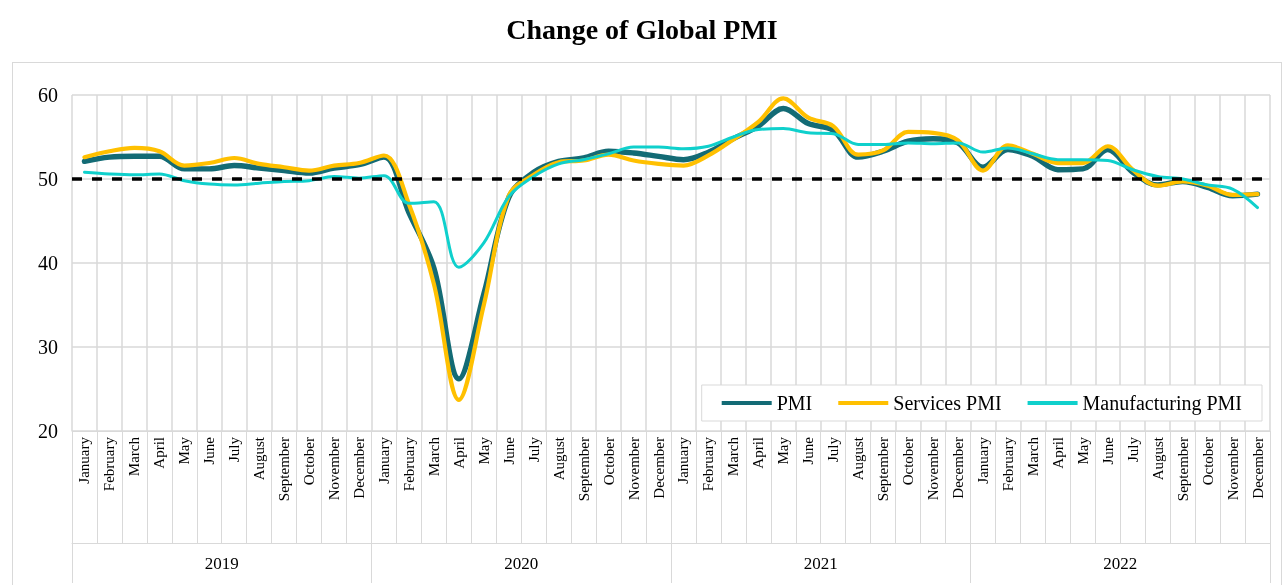 The width and height of the screenshot is (1284, 585). I want to click on legend-label: Manufacturing PMI, so click(1162, 403).